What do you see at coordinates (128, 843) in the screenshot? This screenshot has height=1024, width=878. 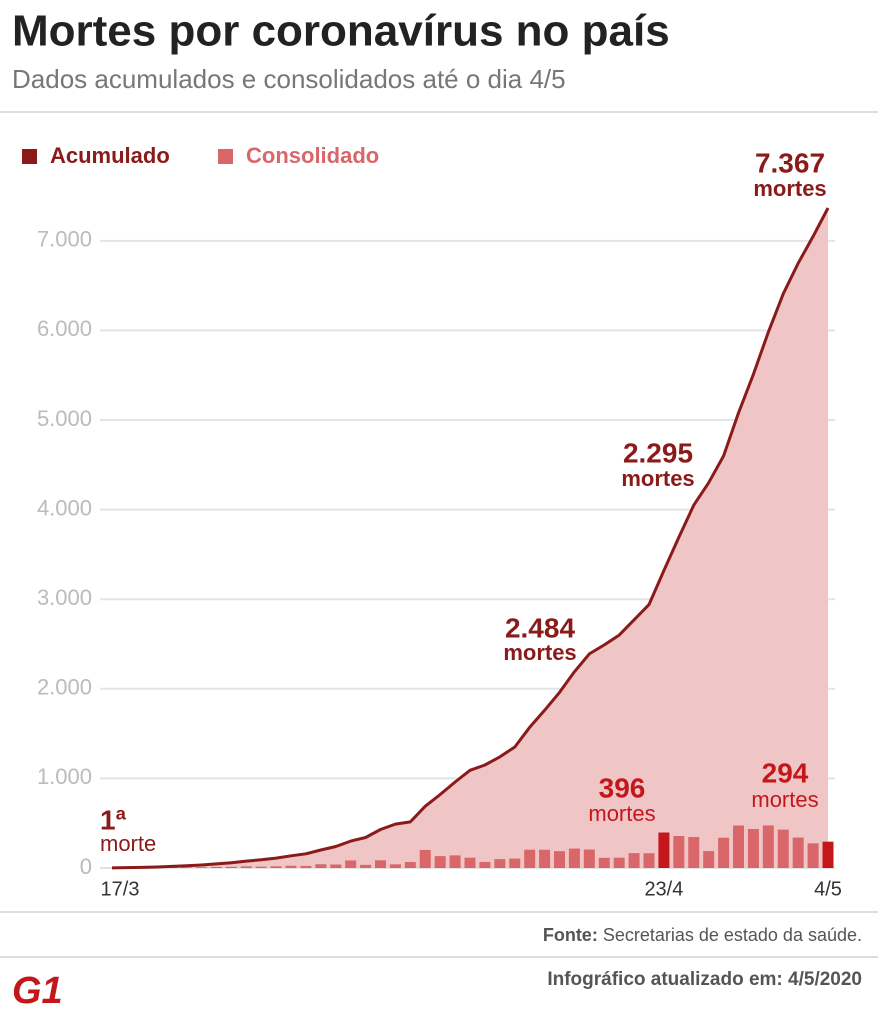 I see `annotation-label: morte` at bounding box center [128, 843].